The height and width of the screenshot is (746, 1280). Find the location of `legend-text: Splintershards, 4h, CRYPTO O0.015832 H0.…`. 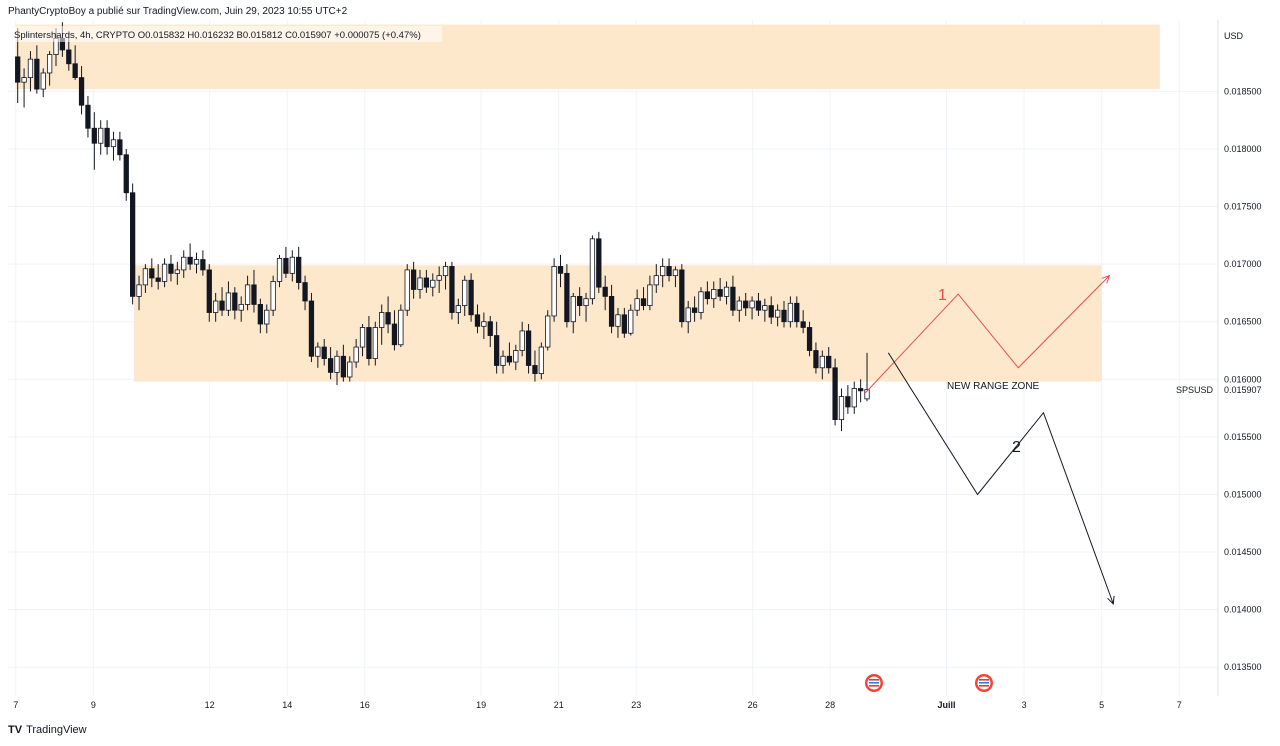

legend-text: Splintershards, 4h, CRYPTO O0.015832 H0.… is located at coordinates (217, 35).